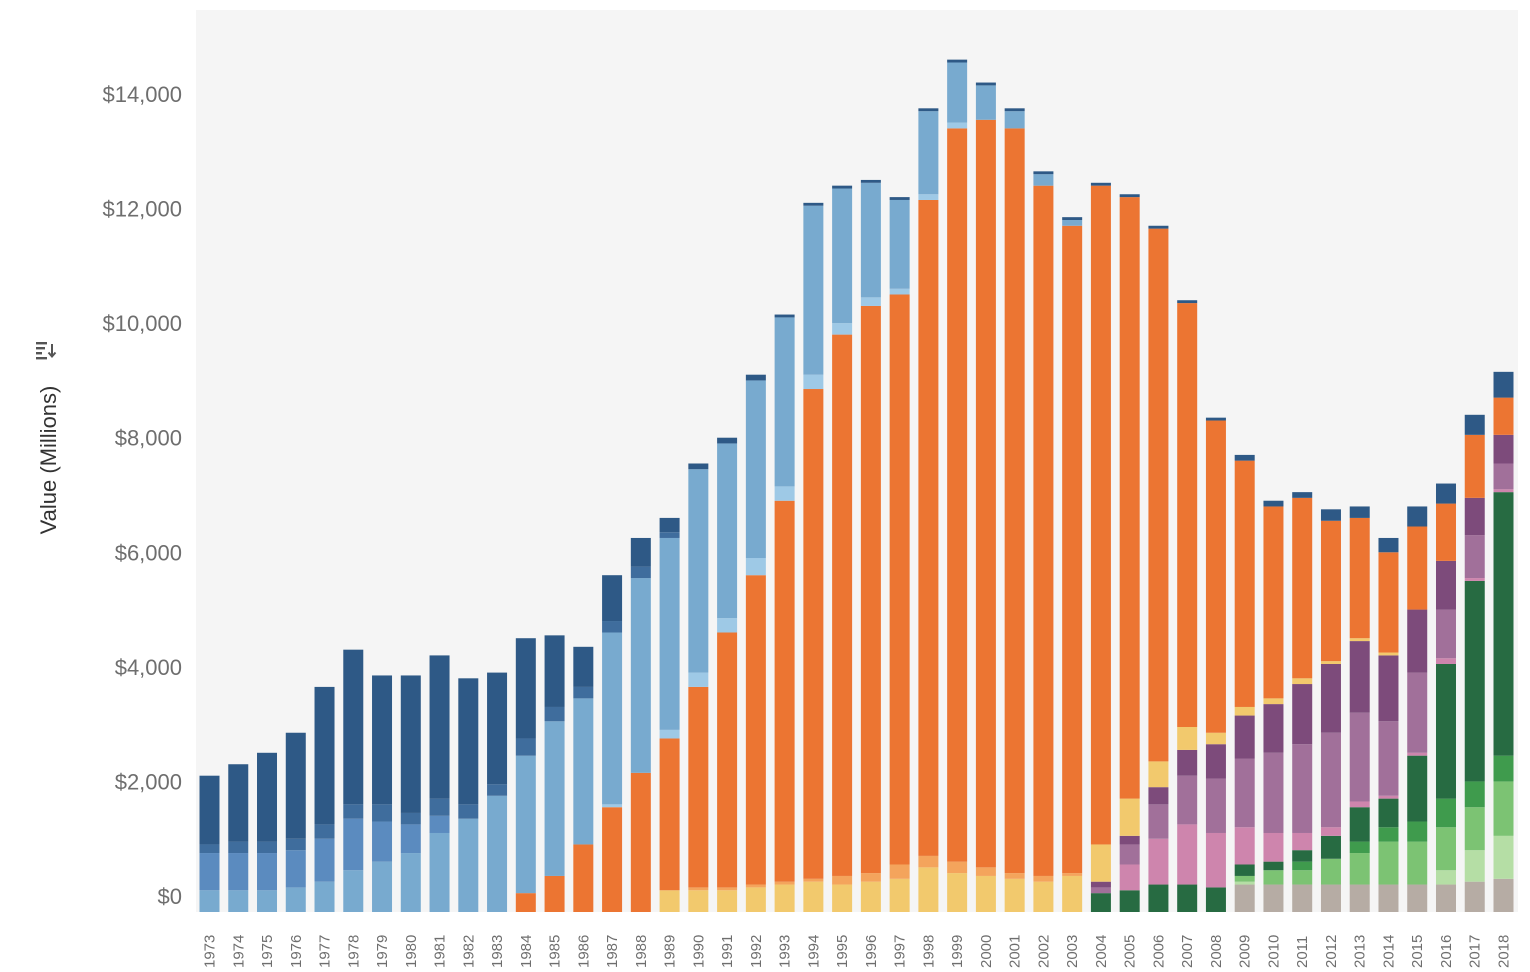  What do you see at coordinates (439, 783) in the screenshot?
I see `bar-1981` at bounding box center [439, 783].